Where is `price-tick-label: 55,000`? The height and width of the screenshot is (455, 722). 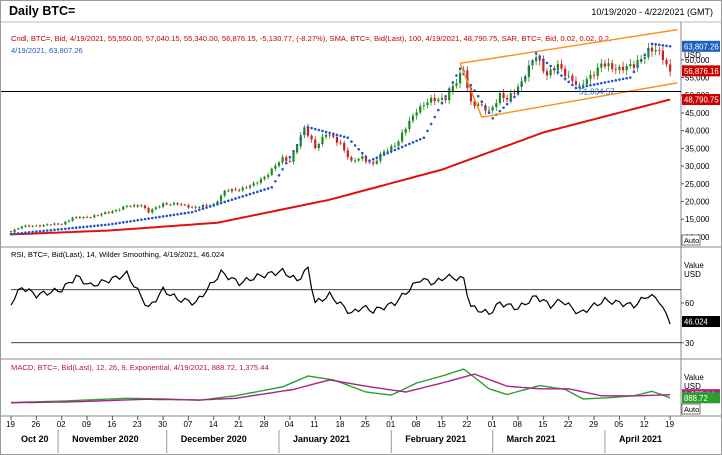
price-tick-label: 55,000 is located at coordinates (697, 78).